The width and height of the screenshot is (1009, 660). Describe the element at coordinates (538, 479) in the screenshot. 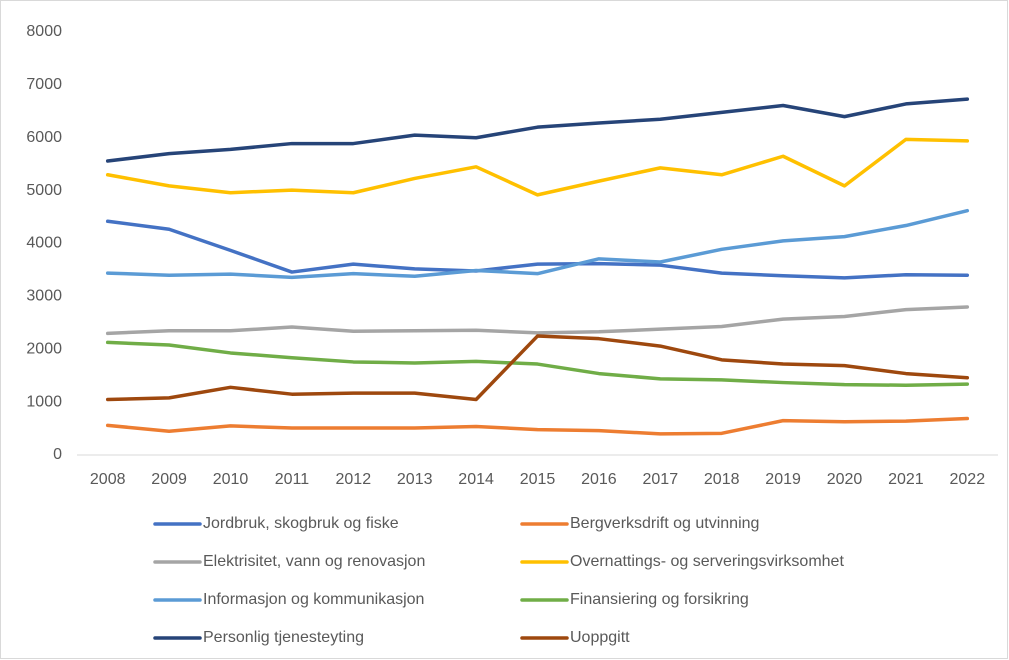

I see `x-tick-label: 2015` at that location.